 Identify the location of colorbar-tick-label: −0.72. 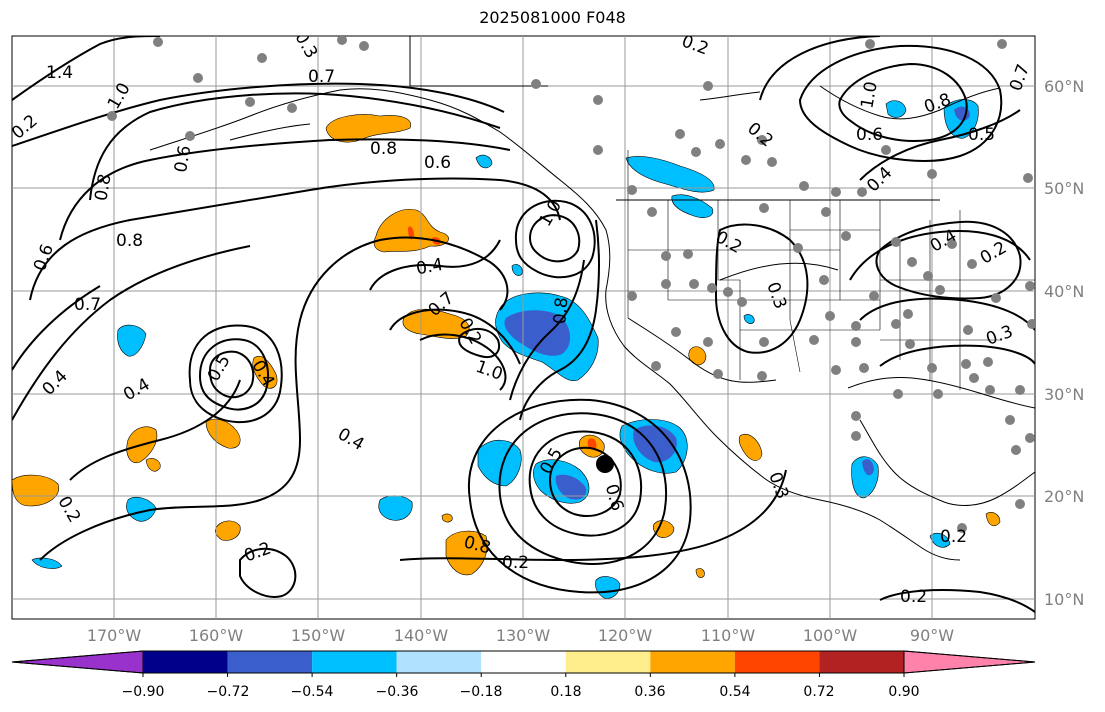
(228, 692).